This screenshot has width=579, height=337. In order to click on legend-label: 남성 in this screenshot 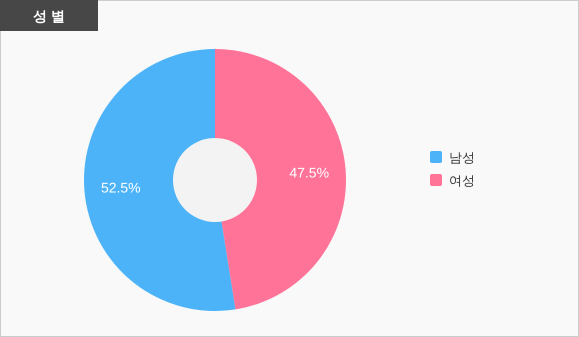, I will do `click(462, 157)`.